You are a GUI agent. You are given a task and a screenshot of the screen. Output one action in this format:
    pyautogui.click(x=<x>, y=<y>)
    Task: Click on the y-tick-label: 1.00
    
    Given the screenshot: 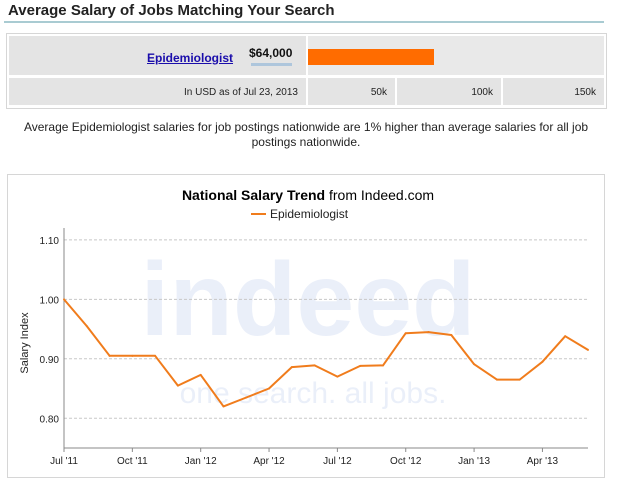 What is the action you would take?
    pyautogui.click(x=50, y=300)
    